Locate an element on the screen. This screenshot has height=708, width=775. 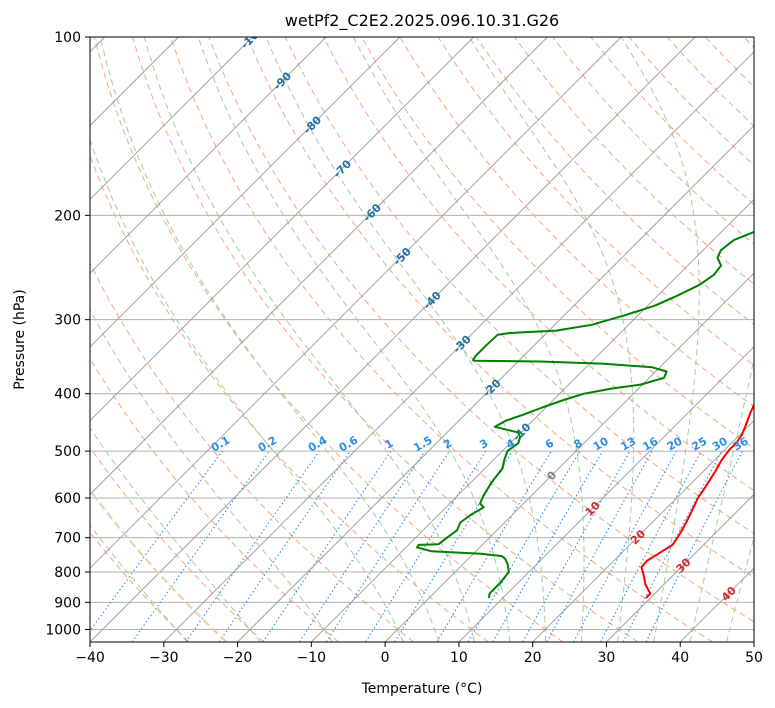
dry-adiabat-edge-line is located at coordinates (159, 565).